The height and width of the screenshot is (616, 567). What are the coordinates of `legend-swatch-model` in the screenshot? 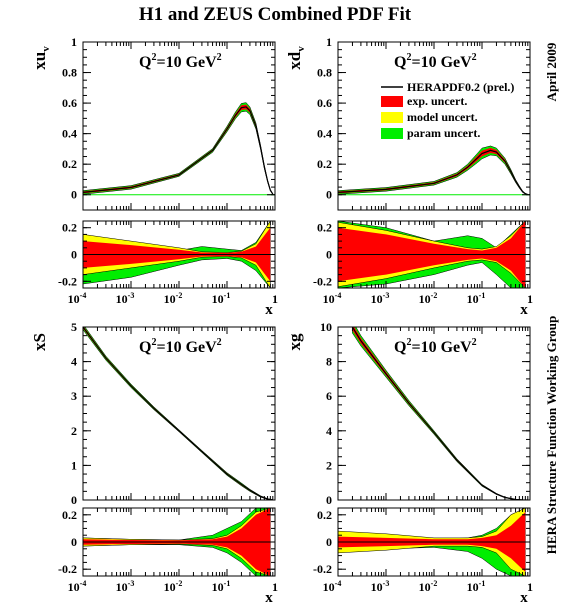 It's located at (392, 117).